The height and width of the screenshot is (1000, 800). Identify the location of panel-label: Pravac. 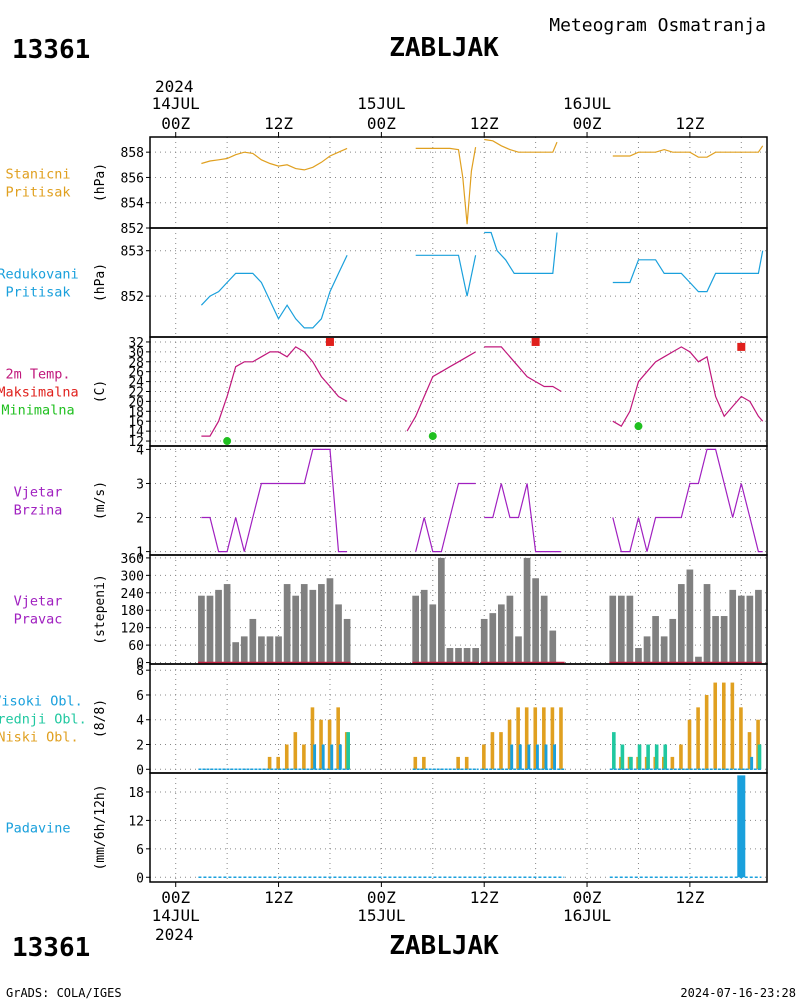
(38, 620).